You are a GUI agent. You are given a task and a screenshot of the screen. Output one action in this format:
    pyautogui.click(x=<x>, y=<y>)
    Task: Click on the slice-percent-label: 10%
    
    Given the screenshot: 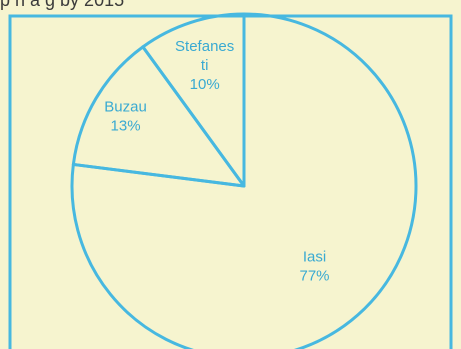 What is the action you would take?
    pyautogui.click(x=205, y=84)
    